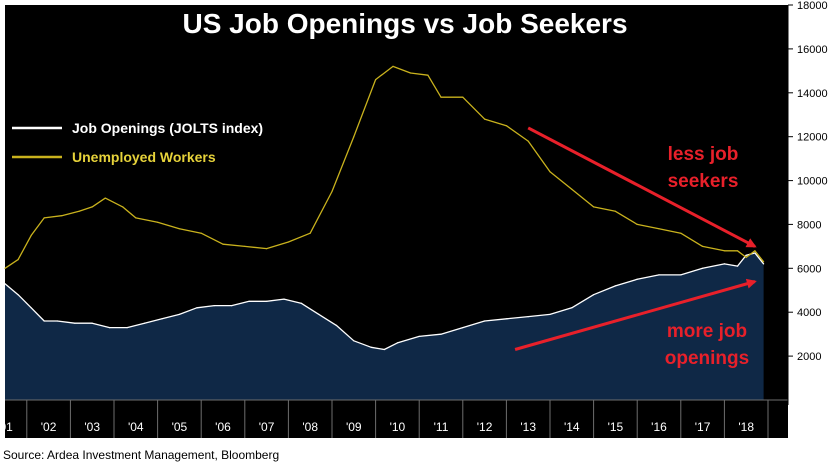  I want to click on y-tick-label-5: 12000, so click(812, 138).